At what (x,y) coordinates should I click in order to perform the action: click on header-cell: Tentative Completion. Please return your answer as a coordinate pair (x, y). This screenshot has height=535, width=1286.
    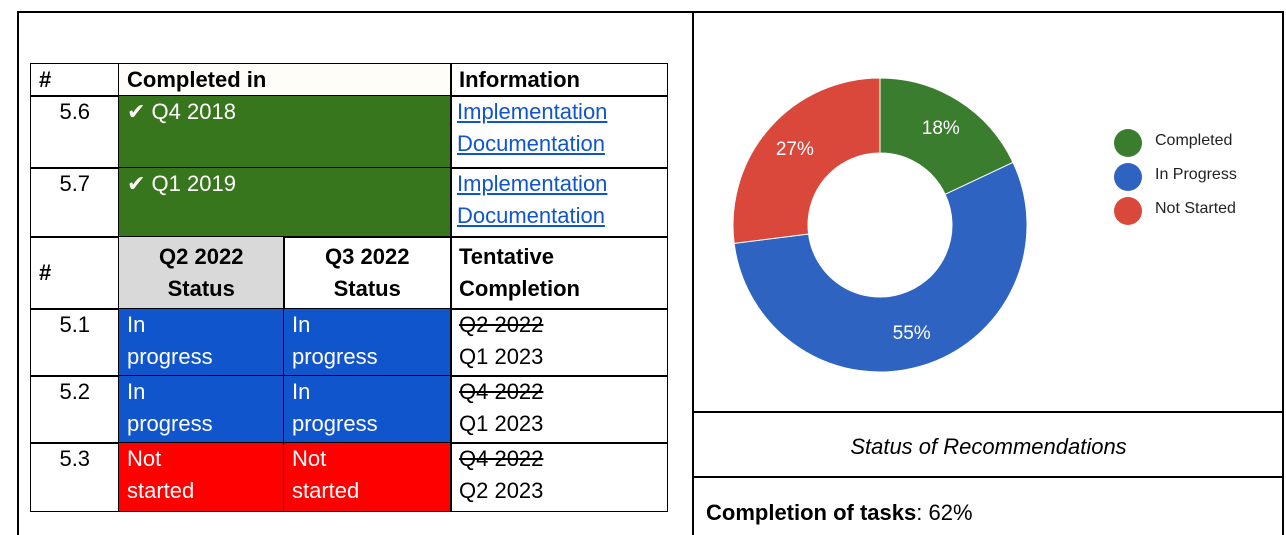
    Looking at the image, I should click on (559, 273).